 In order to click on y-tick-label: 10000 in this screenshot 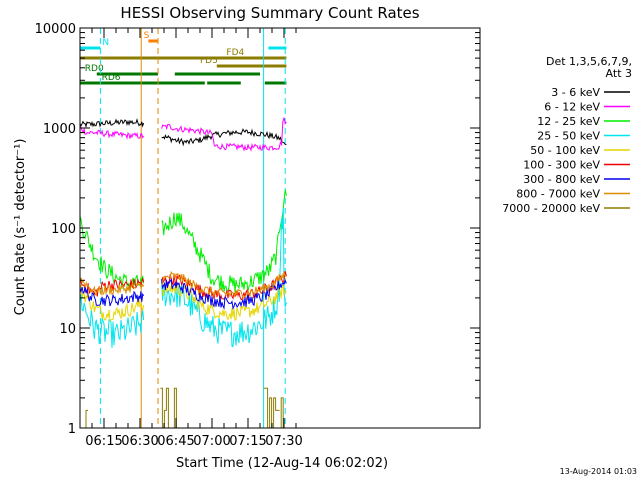, I will do `click(55, 29)`.